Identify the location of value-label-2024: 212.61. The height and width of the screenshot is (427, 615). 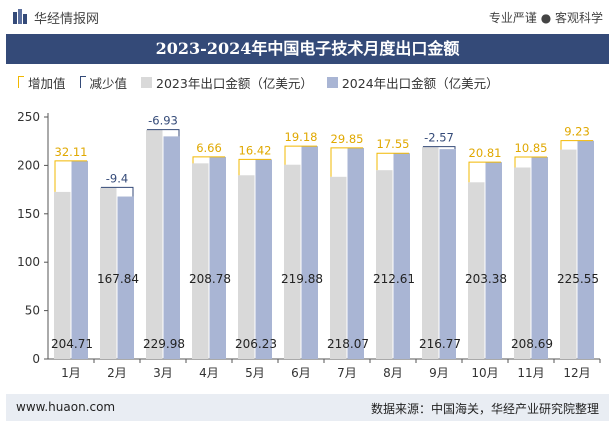
(394, 279).